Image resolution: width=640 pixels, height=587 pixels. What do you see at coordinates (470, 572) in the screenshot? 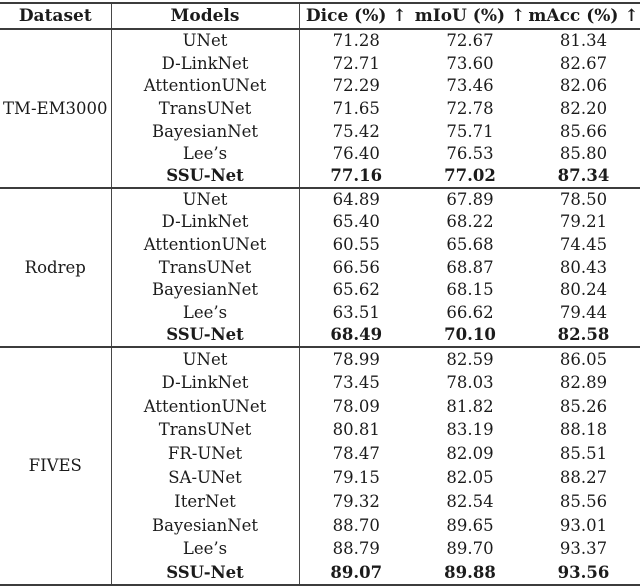
I see `miou-value-cell: 89.88` at bounding box center [470, 572].